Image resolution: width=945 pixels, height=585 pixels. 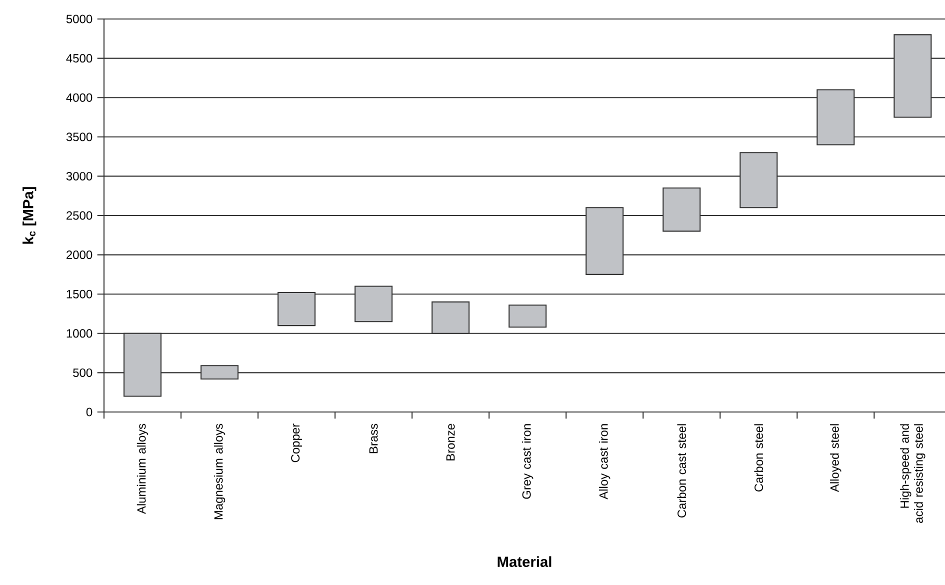 What do you see at coordinates (79, 19) in the screenshot?
I see `y-tick-label: 5000` at bounding box center [79, 19].